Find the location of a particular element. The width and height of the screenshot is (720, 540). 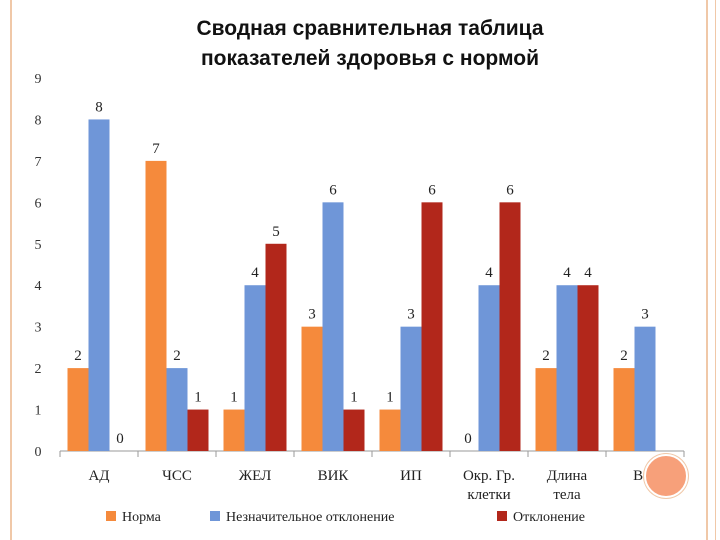

data-label: 7 is located at coordinates (156, 149).